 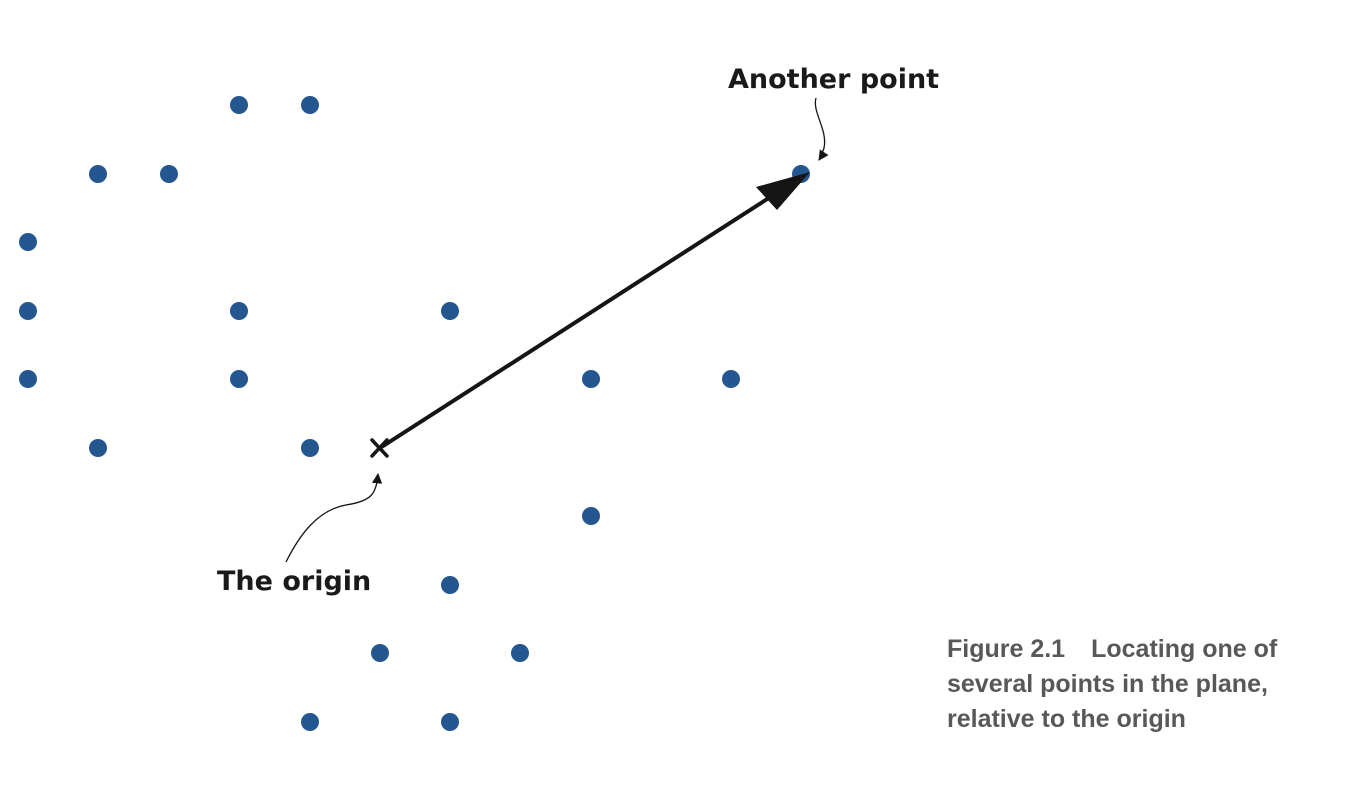 I want to click on origin-x-icon, so click(x=379, y=448).